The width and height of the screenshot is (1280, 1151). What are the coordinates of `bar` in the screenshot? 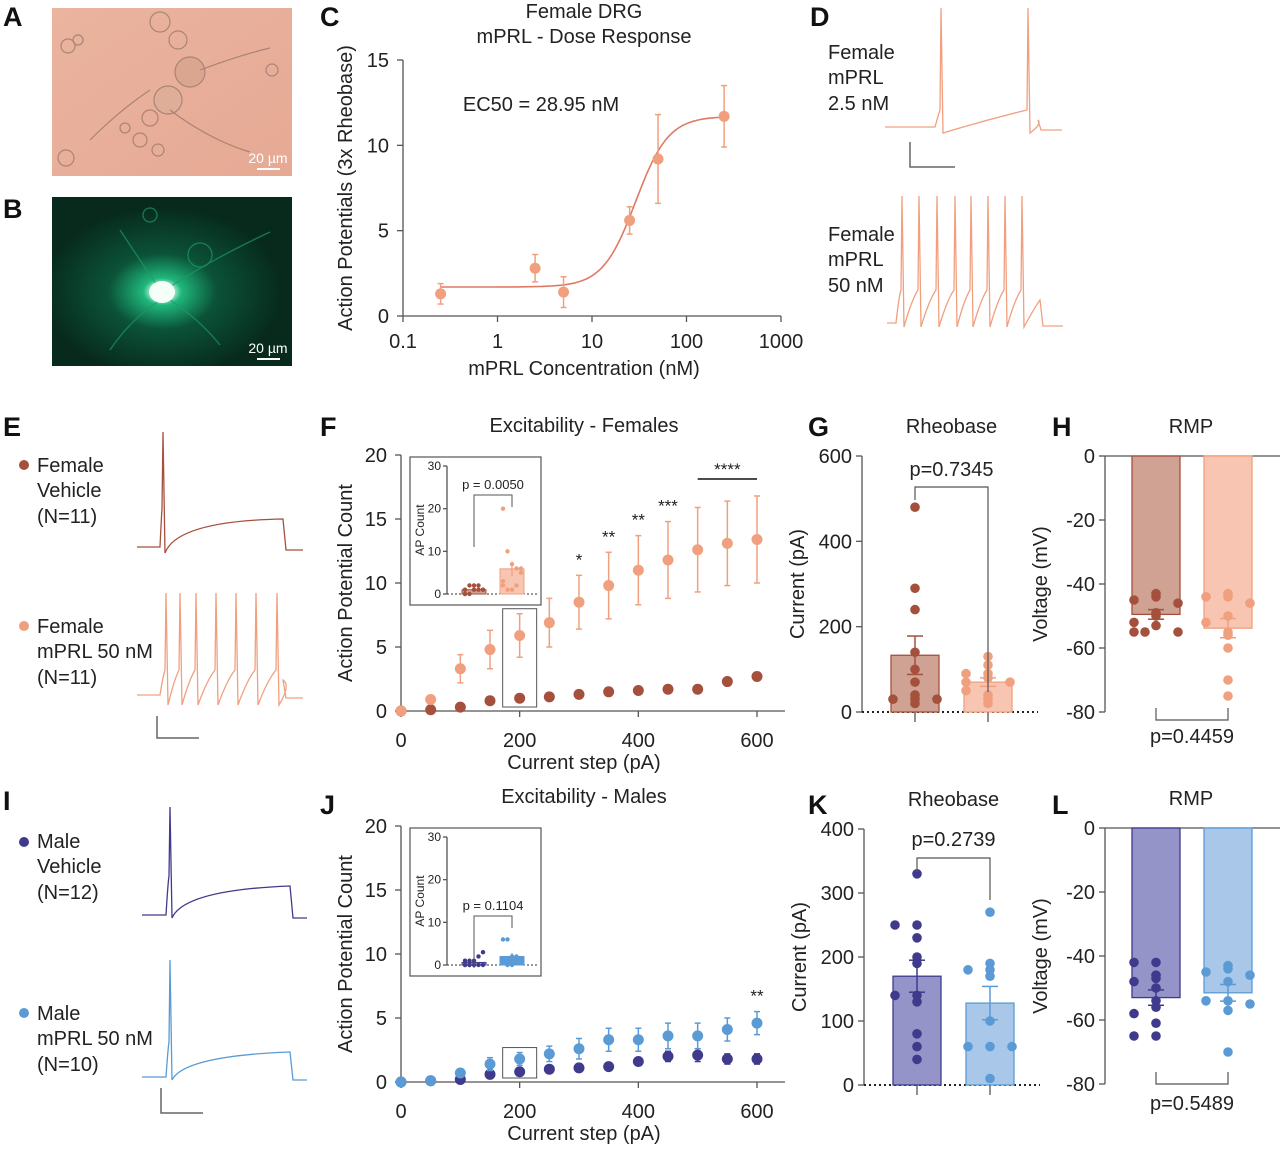 It's located at (1228, 542).